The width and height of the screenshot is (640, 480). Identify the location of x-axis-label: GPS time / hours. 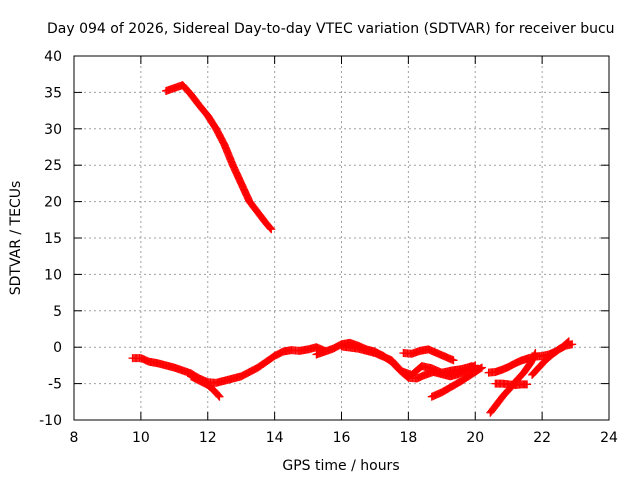
(340, 466).